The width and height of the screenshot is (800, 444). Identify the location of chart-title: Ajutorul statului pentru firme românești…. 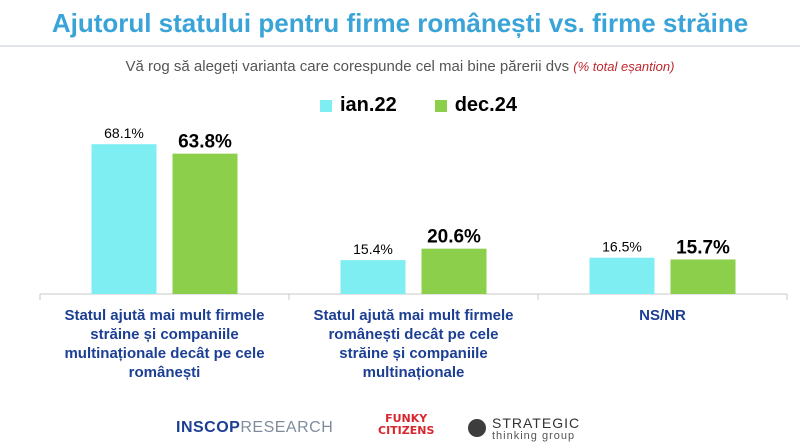
(400, 23).